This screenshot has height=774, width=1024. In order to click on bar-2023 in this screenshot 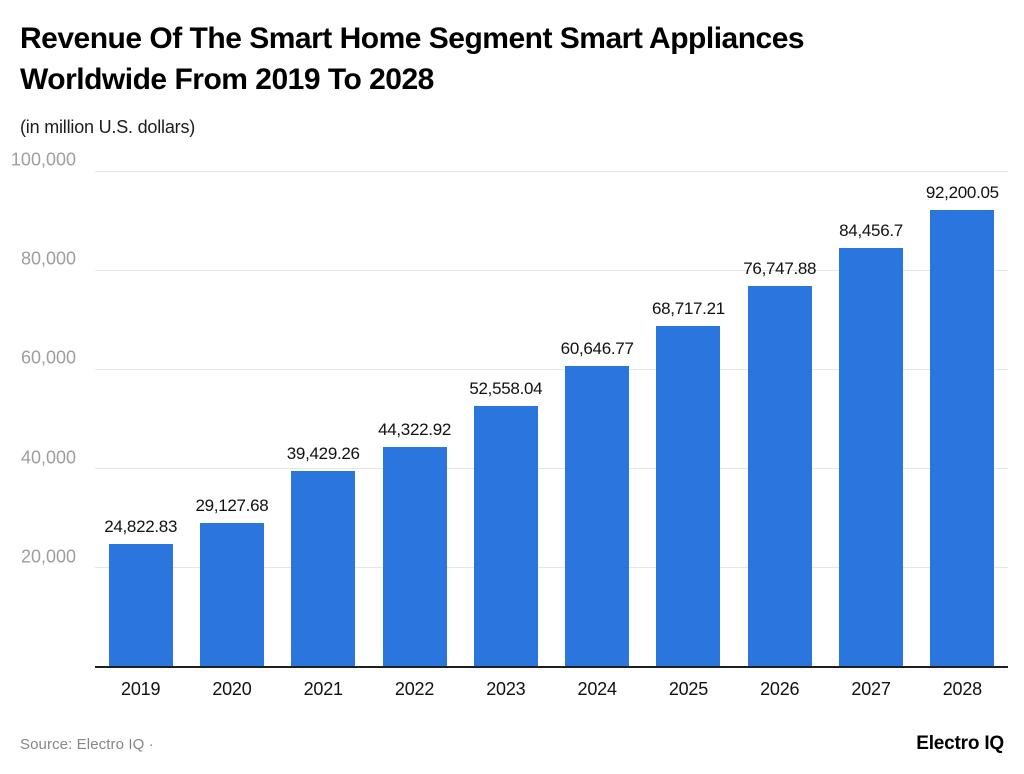, I will do `click(505, 536)`.